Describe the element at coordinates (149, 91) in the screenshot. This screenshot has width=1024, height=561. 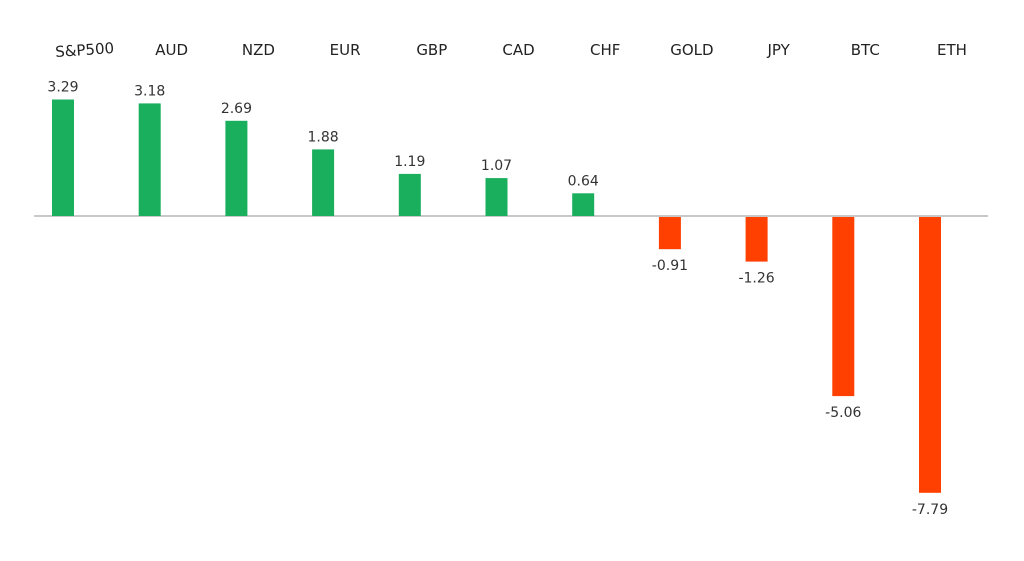
I see `value-label-aud: 3.18` at that location.